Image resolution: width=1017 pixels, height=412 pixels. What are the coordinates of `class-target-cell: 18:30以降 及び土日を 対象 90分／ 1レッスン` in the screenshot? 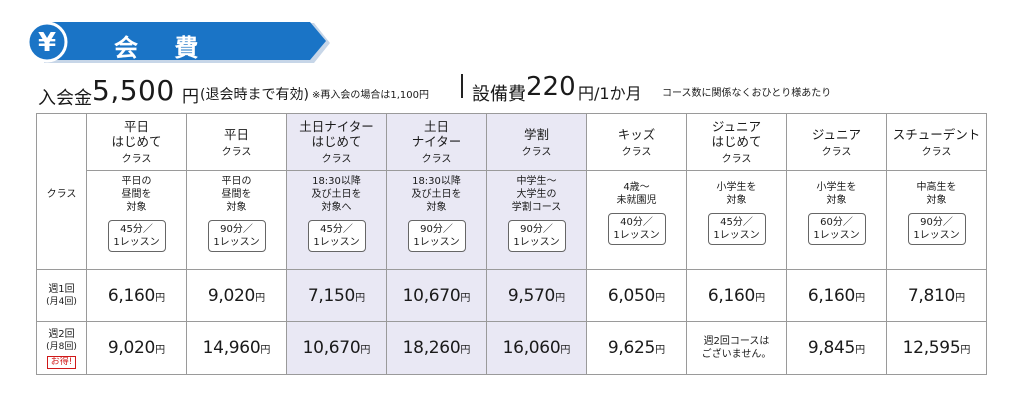 It's located at (436, 220).